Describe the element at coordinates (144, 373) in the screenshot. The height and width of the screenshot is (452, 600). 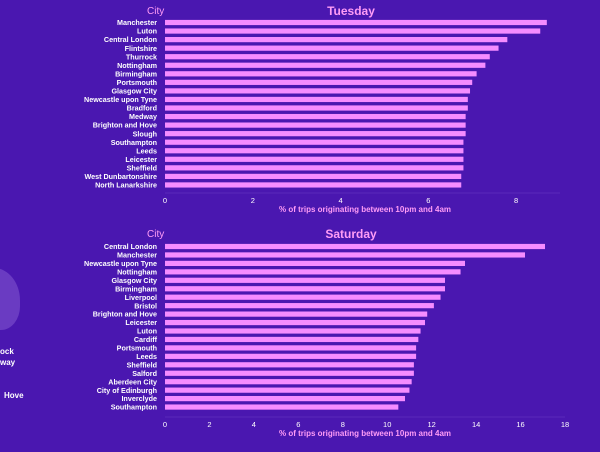
I see `category-label: Salford` at that location.